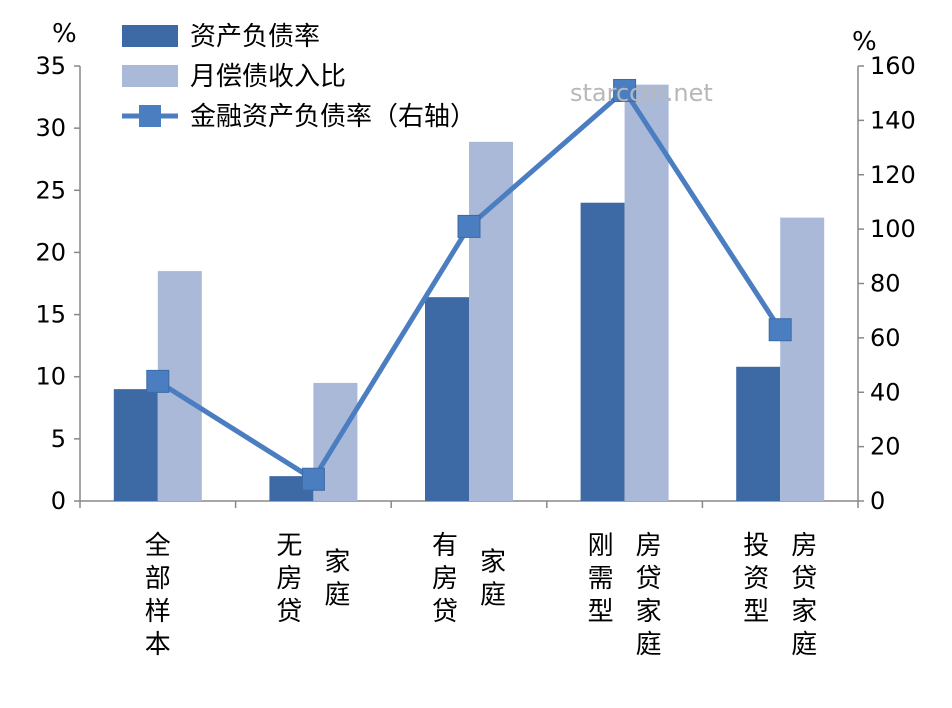 This screenshot has width=952, height=708. I want to click on category-label-char: 无, so click(289, 546).